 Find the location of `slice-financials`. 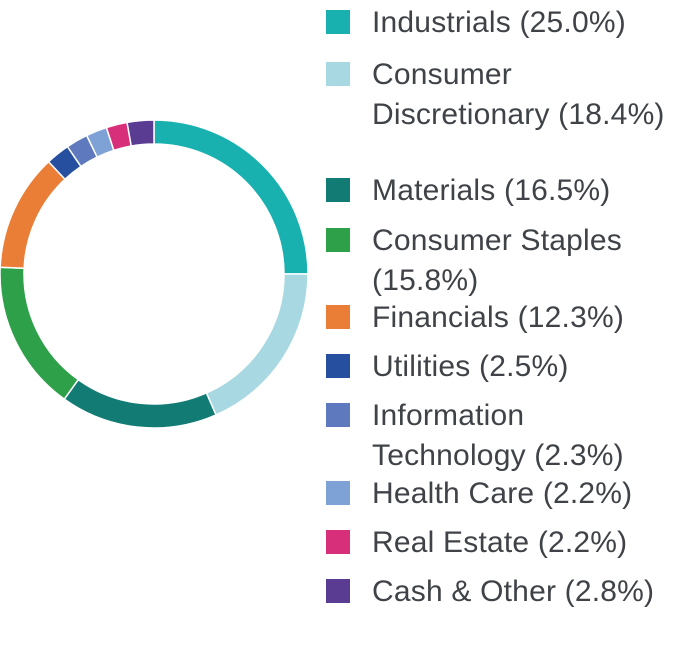

slice-financials is located at coordinates (33, 215).